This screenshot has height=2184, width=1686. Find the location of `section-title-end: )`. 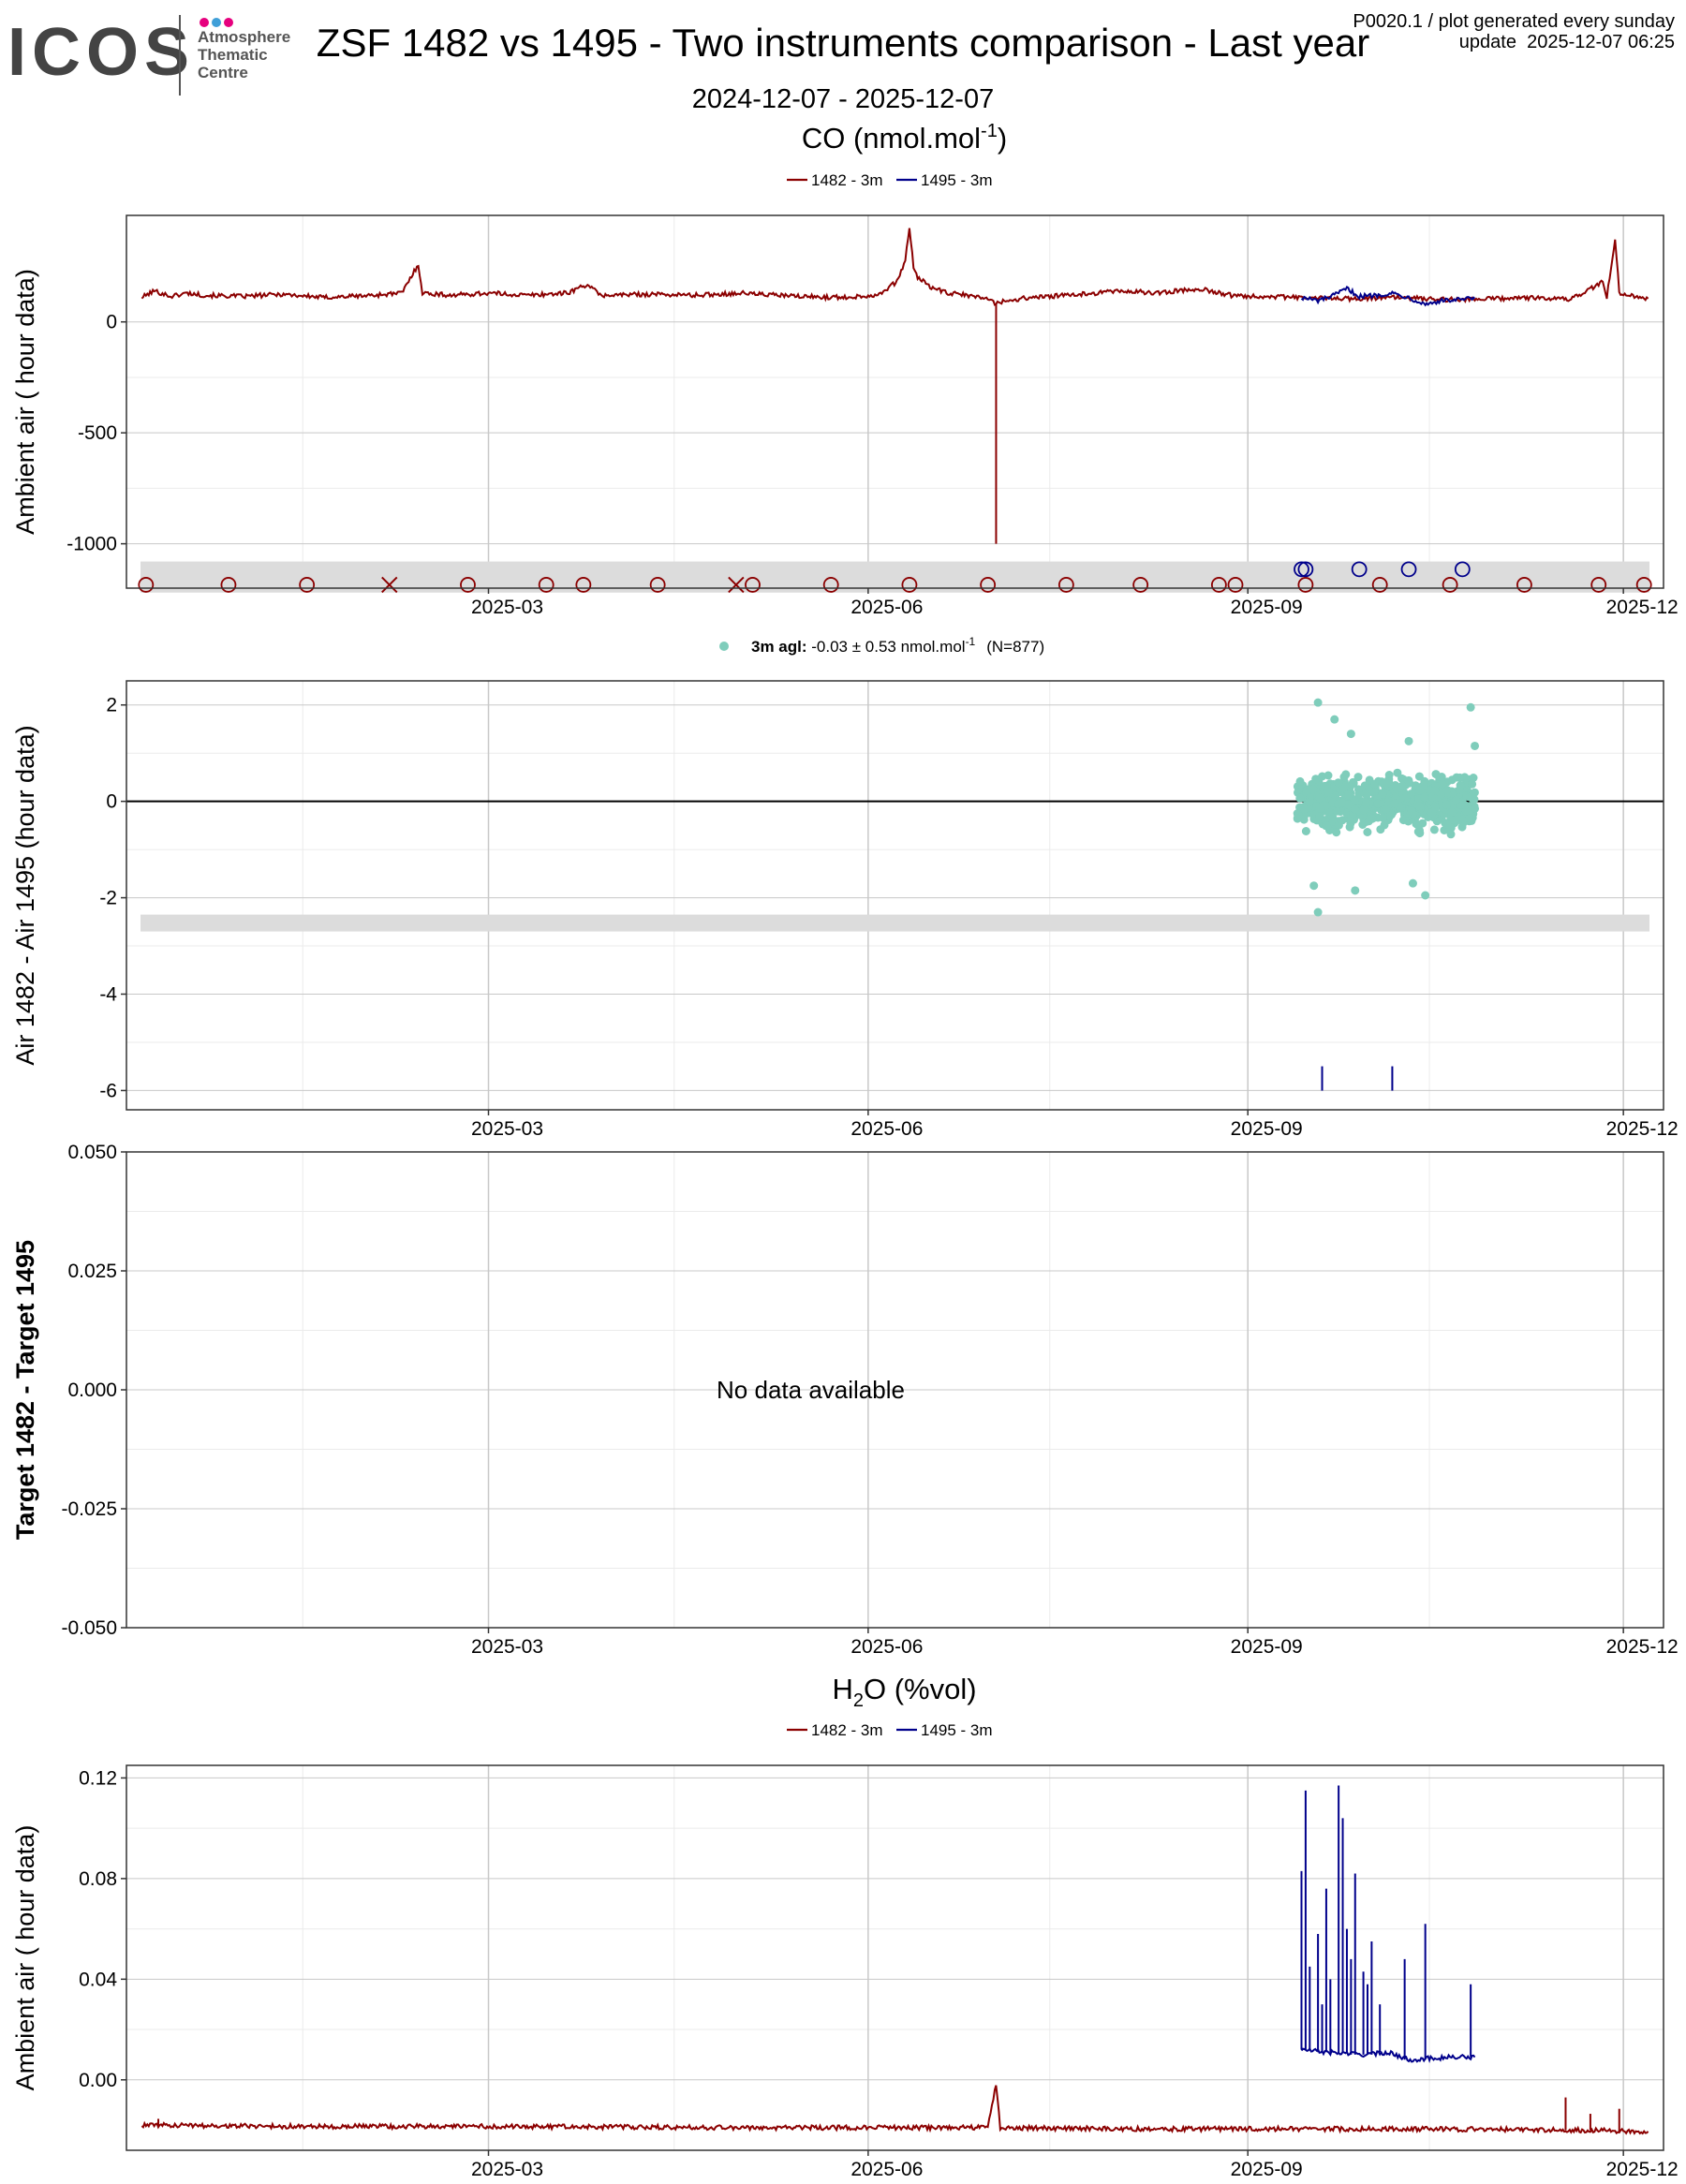

section-title-end: ) is located at coordinates (1002, 138).